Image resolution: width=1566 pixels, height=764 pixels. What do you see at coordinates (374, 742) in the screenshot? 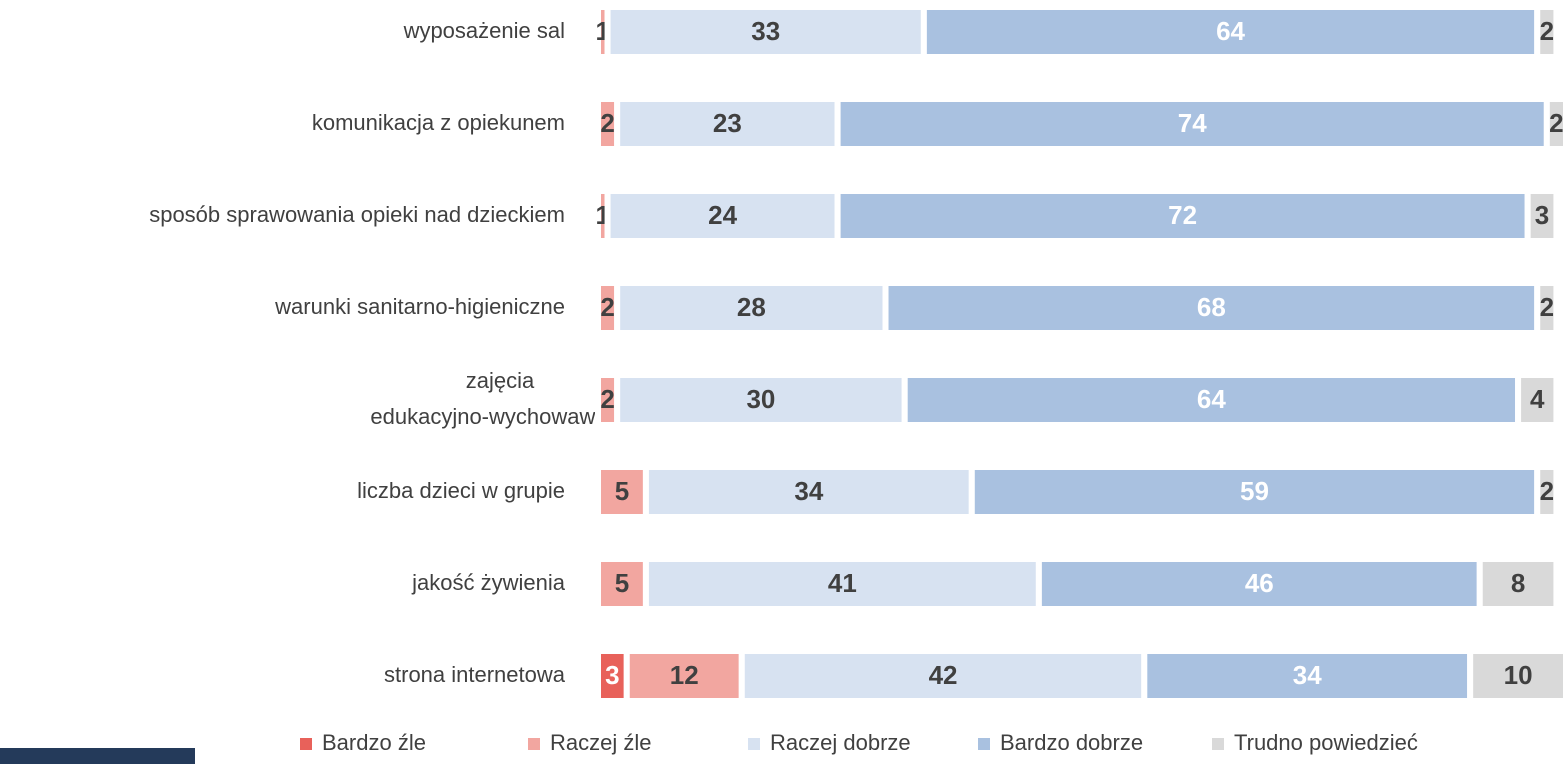
I see `legend-label: Bardzo źle` at bounding box center [374, 742].